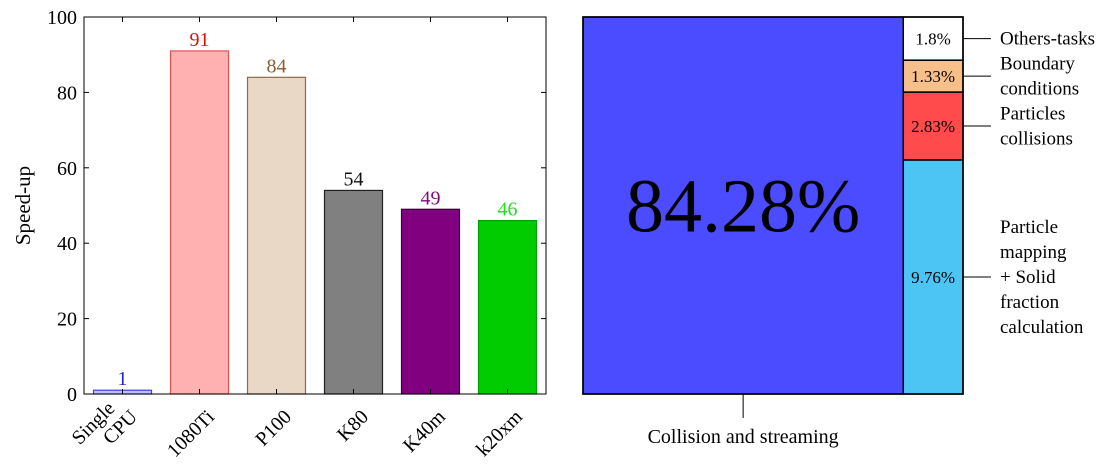 This screenshot has height=473, width=1113. I want to click on x-tick-label: SingleCPU, so click(105, 427).